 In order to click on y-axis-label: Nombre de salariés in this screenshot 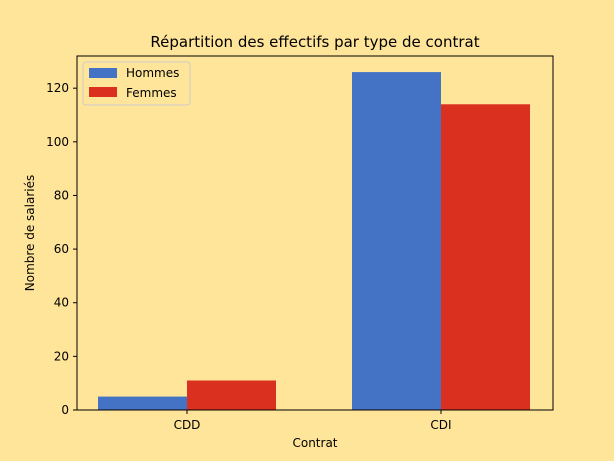, I will do `click(30, 233)`.